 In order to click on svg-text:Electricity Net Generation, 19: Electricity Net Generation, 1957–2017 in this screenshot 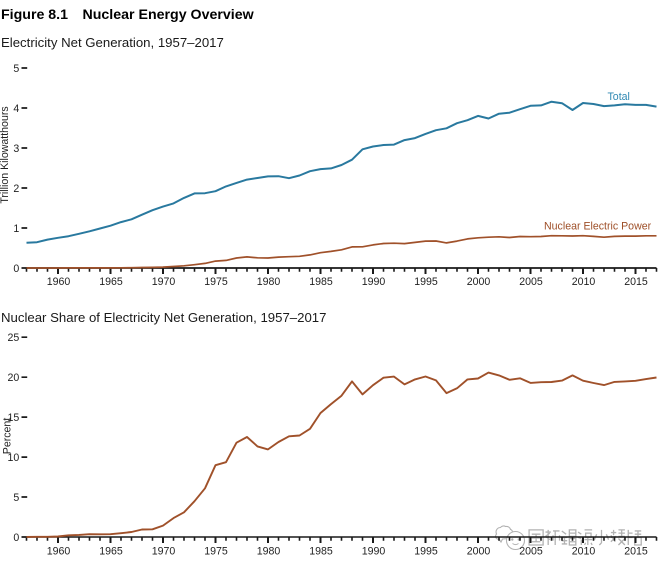, I will do `click(112, 42)`.